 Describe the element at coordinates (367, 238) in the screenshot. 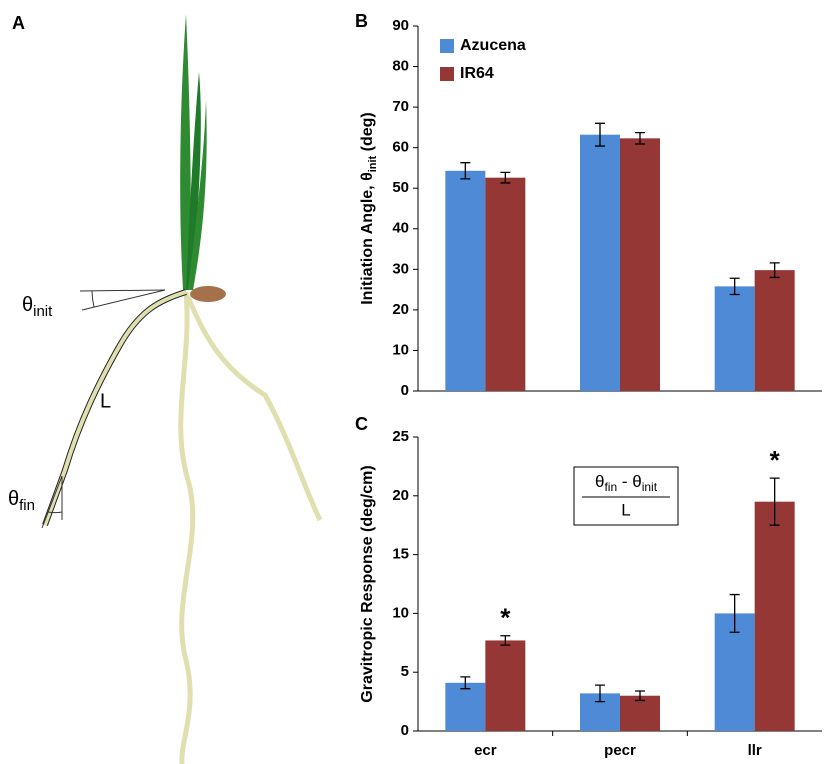

I see `label-text: Initiation Angle, θ` at that location.